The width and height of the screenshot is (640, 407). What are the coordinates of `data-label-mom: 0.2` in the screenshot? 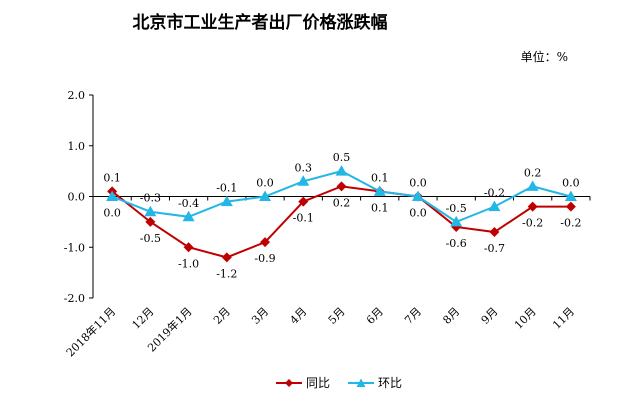 It's located at (533, 172).